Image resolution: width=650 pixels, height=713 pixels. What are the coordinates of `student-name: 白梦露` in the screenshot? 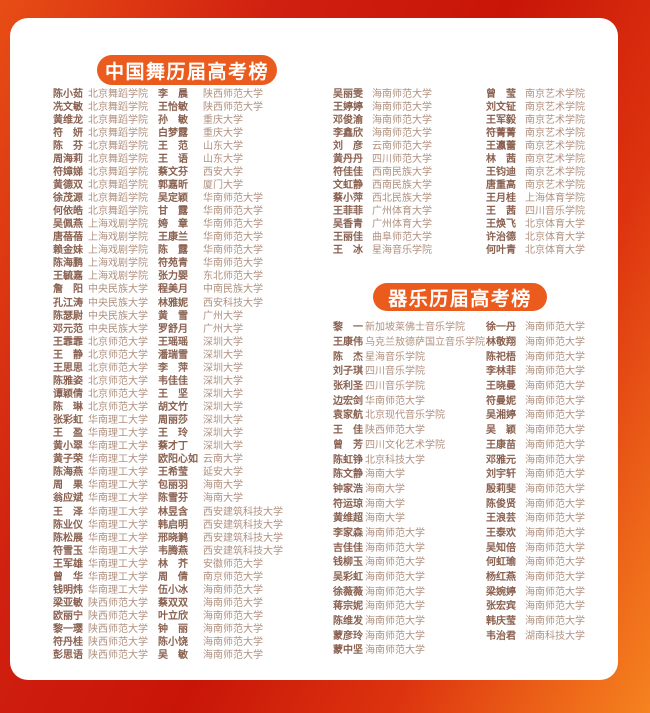 It's located at (173, 133).